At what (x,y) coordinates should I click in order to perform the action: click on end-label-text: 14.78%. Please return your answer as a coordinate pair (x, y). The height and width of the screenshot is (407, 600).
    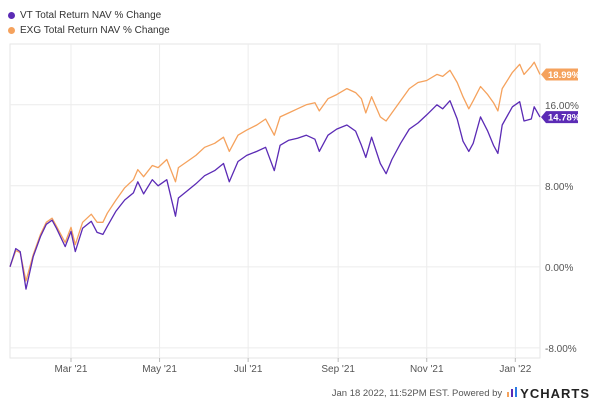
    Looking at the image, I should click on (564, 118).